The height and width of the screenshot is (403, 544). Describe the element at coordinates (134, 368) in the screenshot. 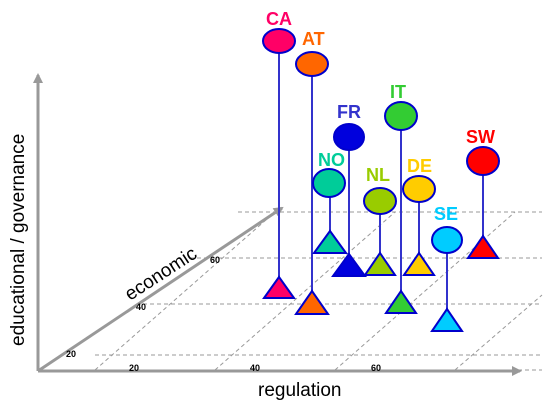

I see `x-tick-20: 20` at that location.